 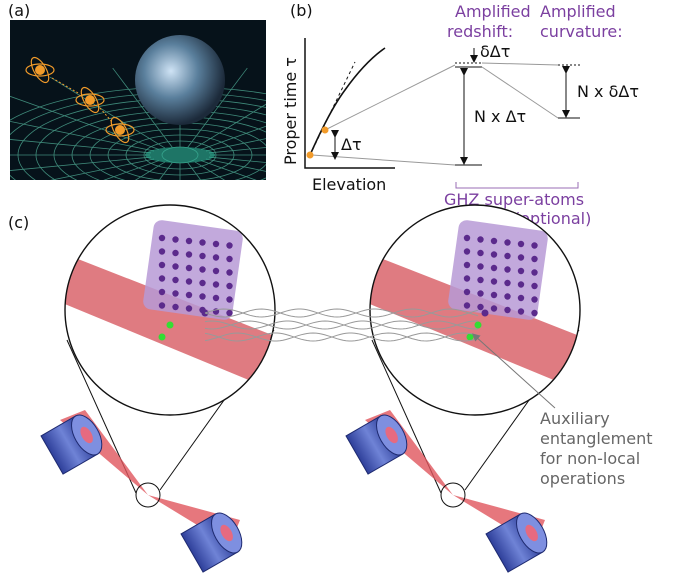 What do you see at coordinates (478, 325) in the screenshot?
I see `aux-dot` at bounding box center [478, 325].